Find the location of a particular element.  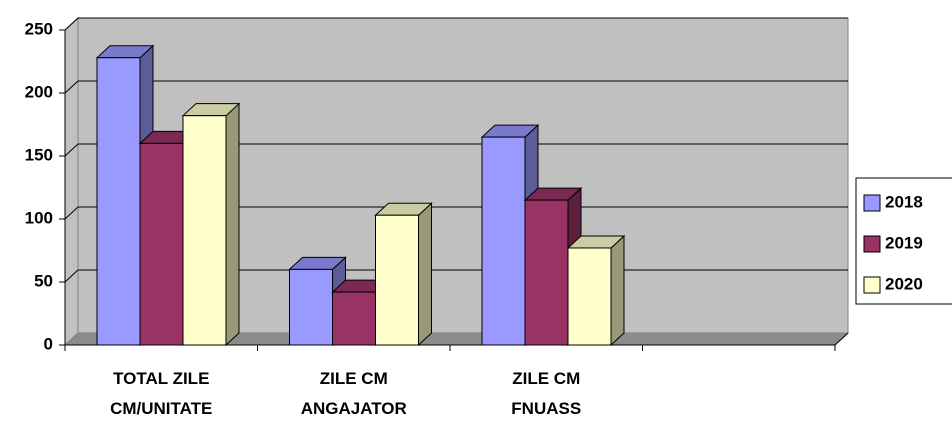

legend-label: 2019 is located at coordinates (904, 242).